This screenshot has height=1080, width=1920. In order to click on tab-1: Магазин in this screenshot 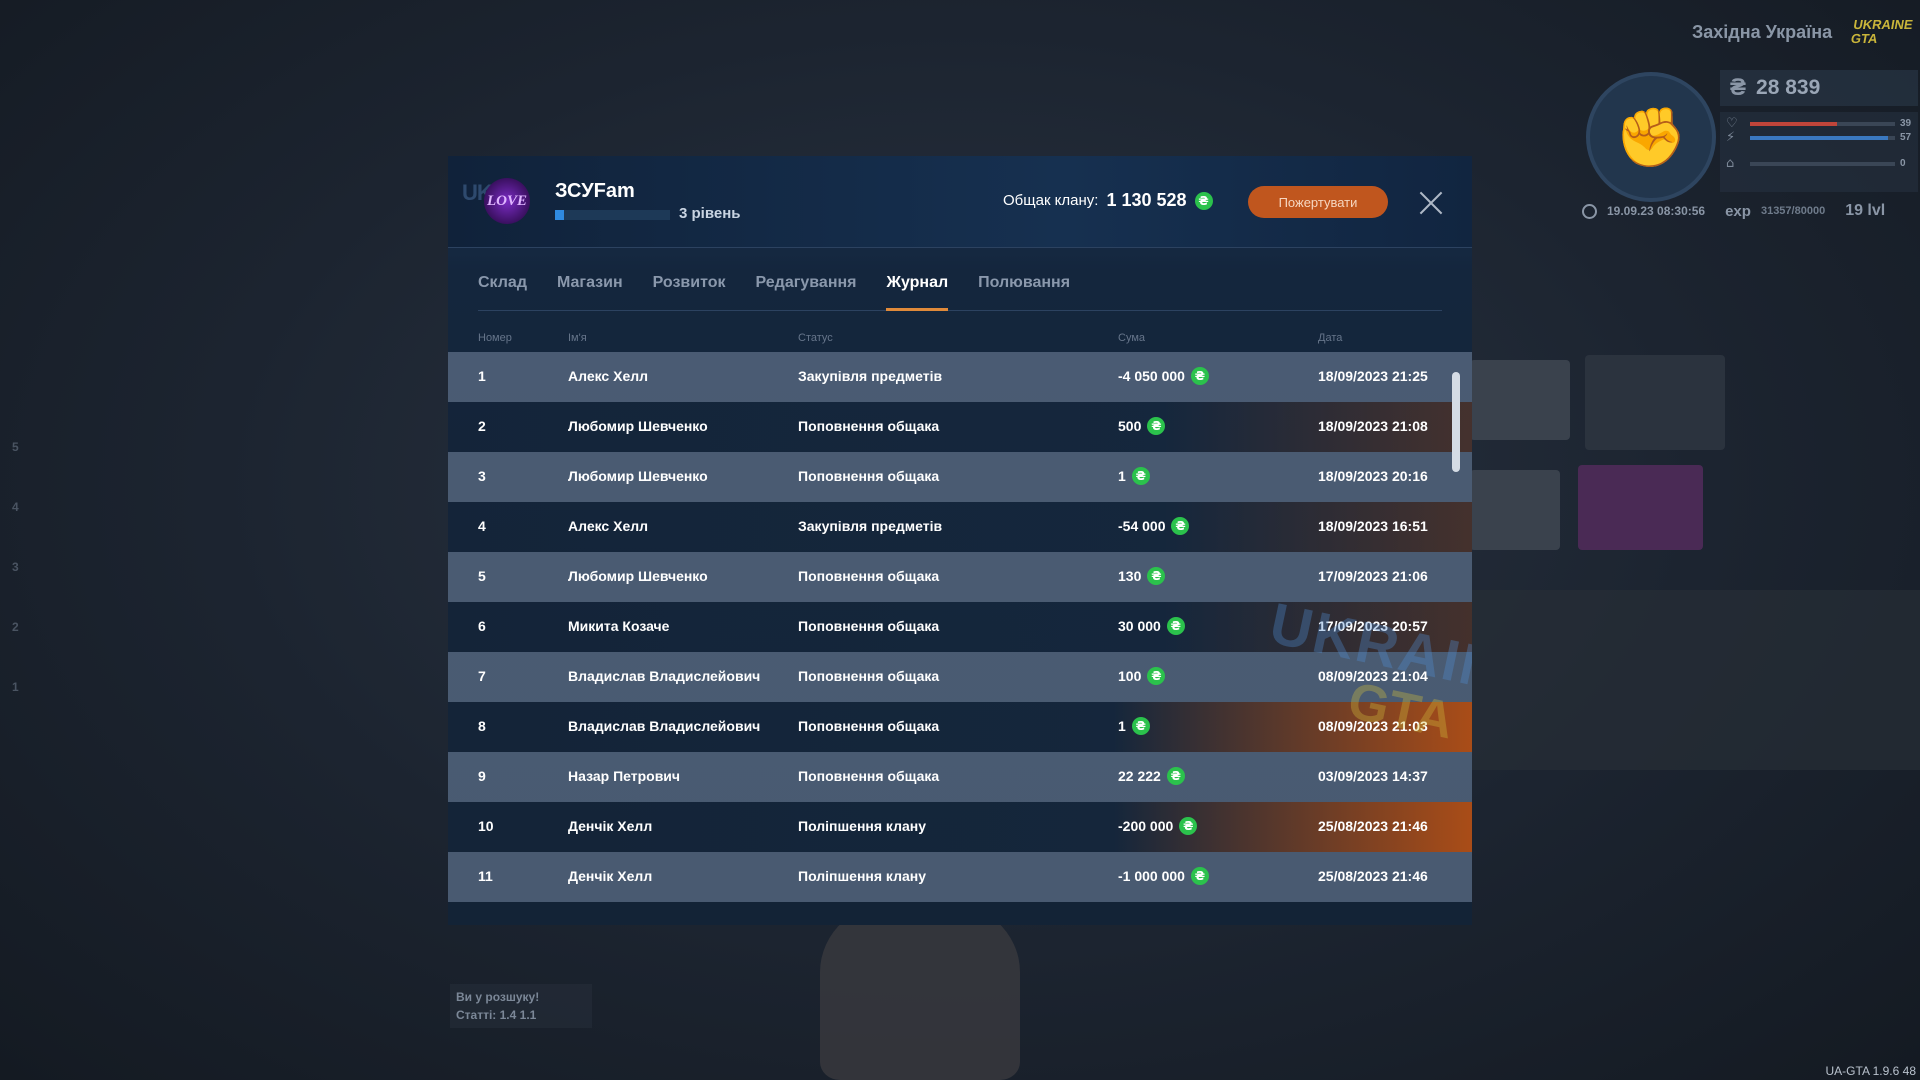, I will do `click(589, 282)`.